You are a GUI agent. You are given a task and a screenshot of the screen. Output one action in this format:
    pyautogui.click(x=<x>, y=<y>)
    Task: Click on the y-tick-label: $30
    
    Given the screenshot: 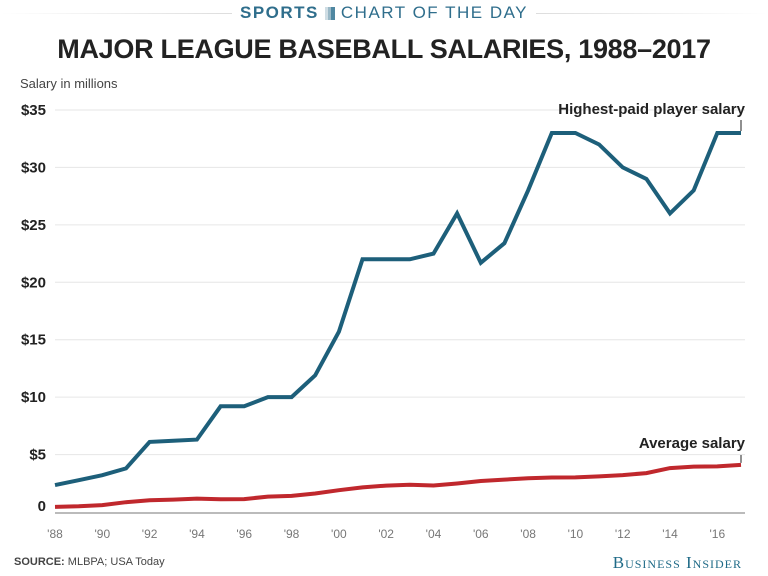 What is the action you would take?
    pyautogui.click(x=33, y=167)
    